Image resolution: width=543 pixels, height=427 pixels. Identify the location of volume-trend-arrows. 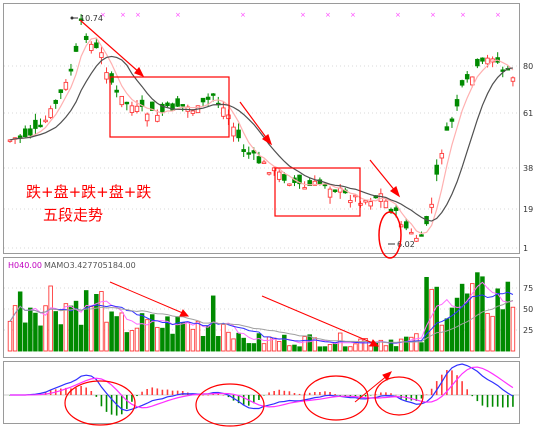
(244, 314).